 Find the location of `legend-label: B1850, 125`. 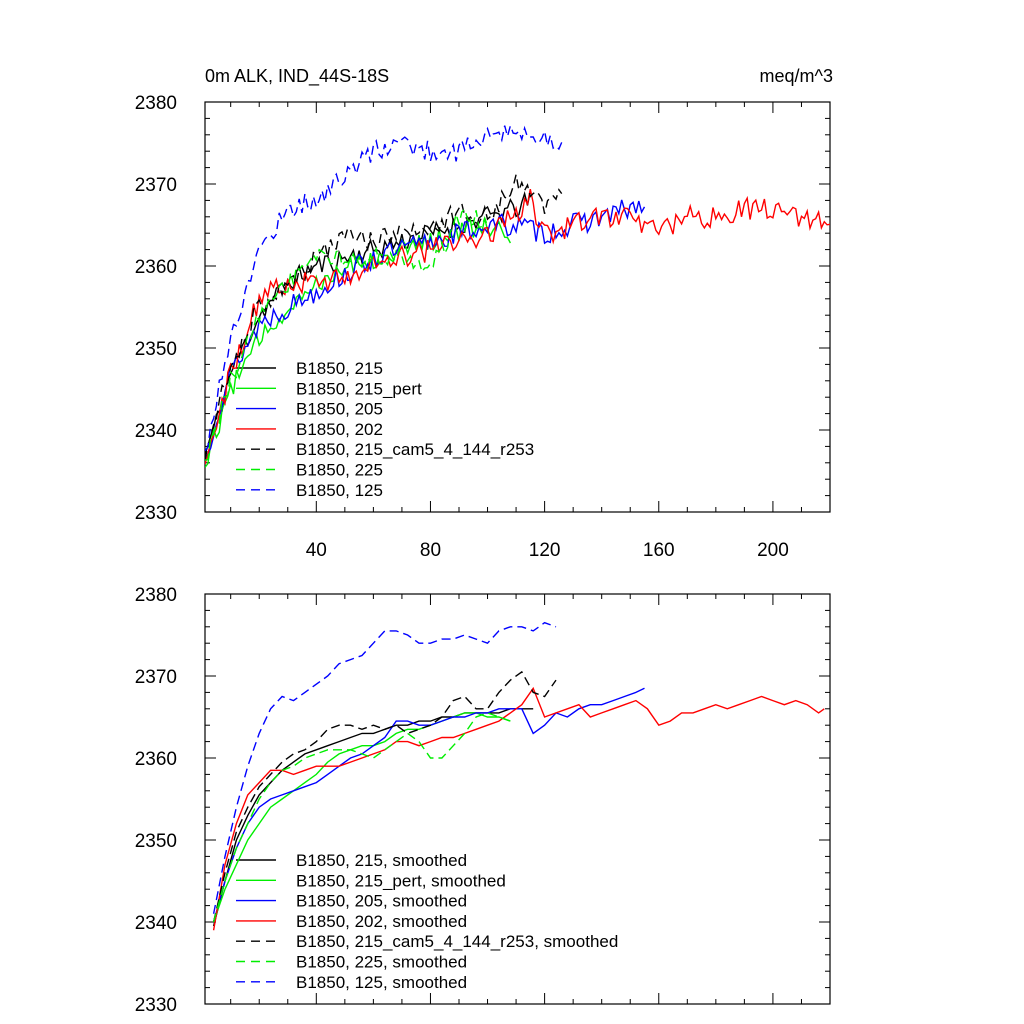

legend-label: B1850, 125 is located at coordinates (339, 490).